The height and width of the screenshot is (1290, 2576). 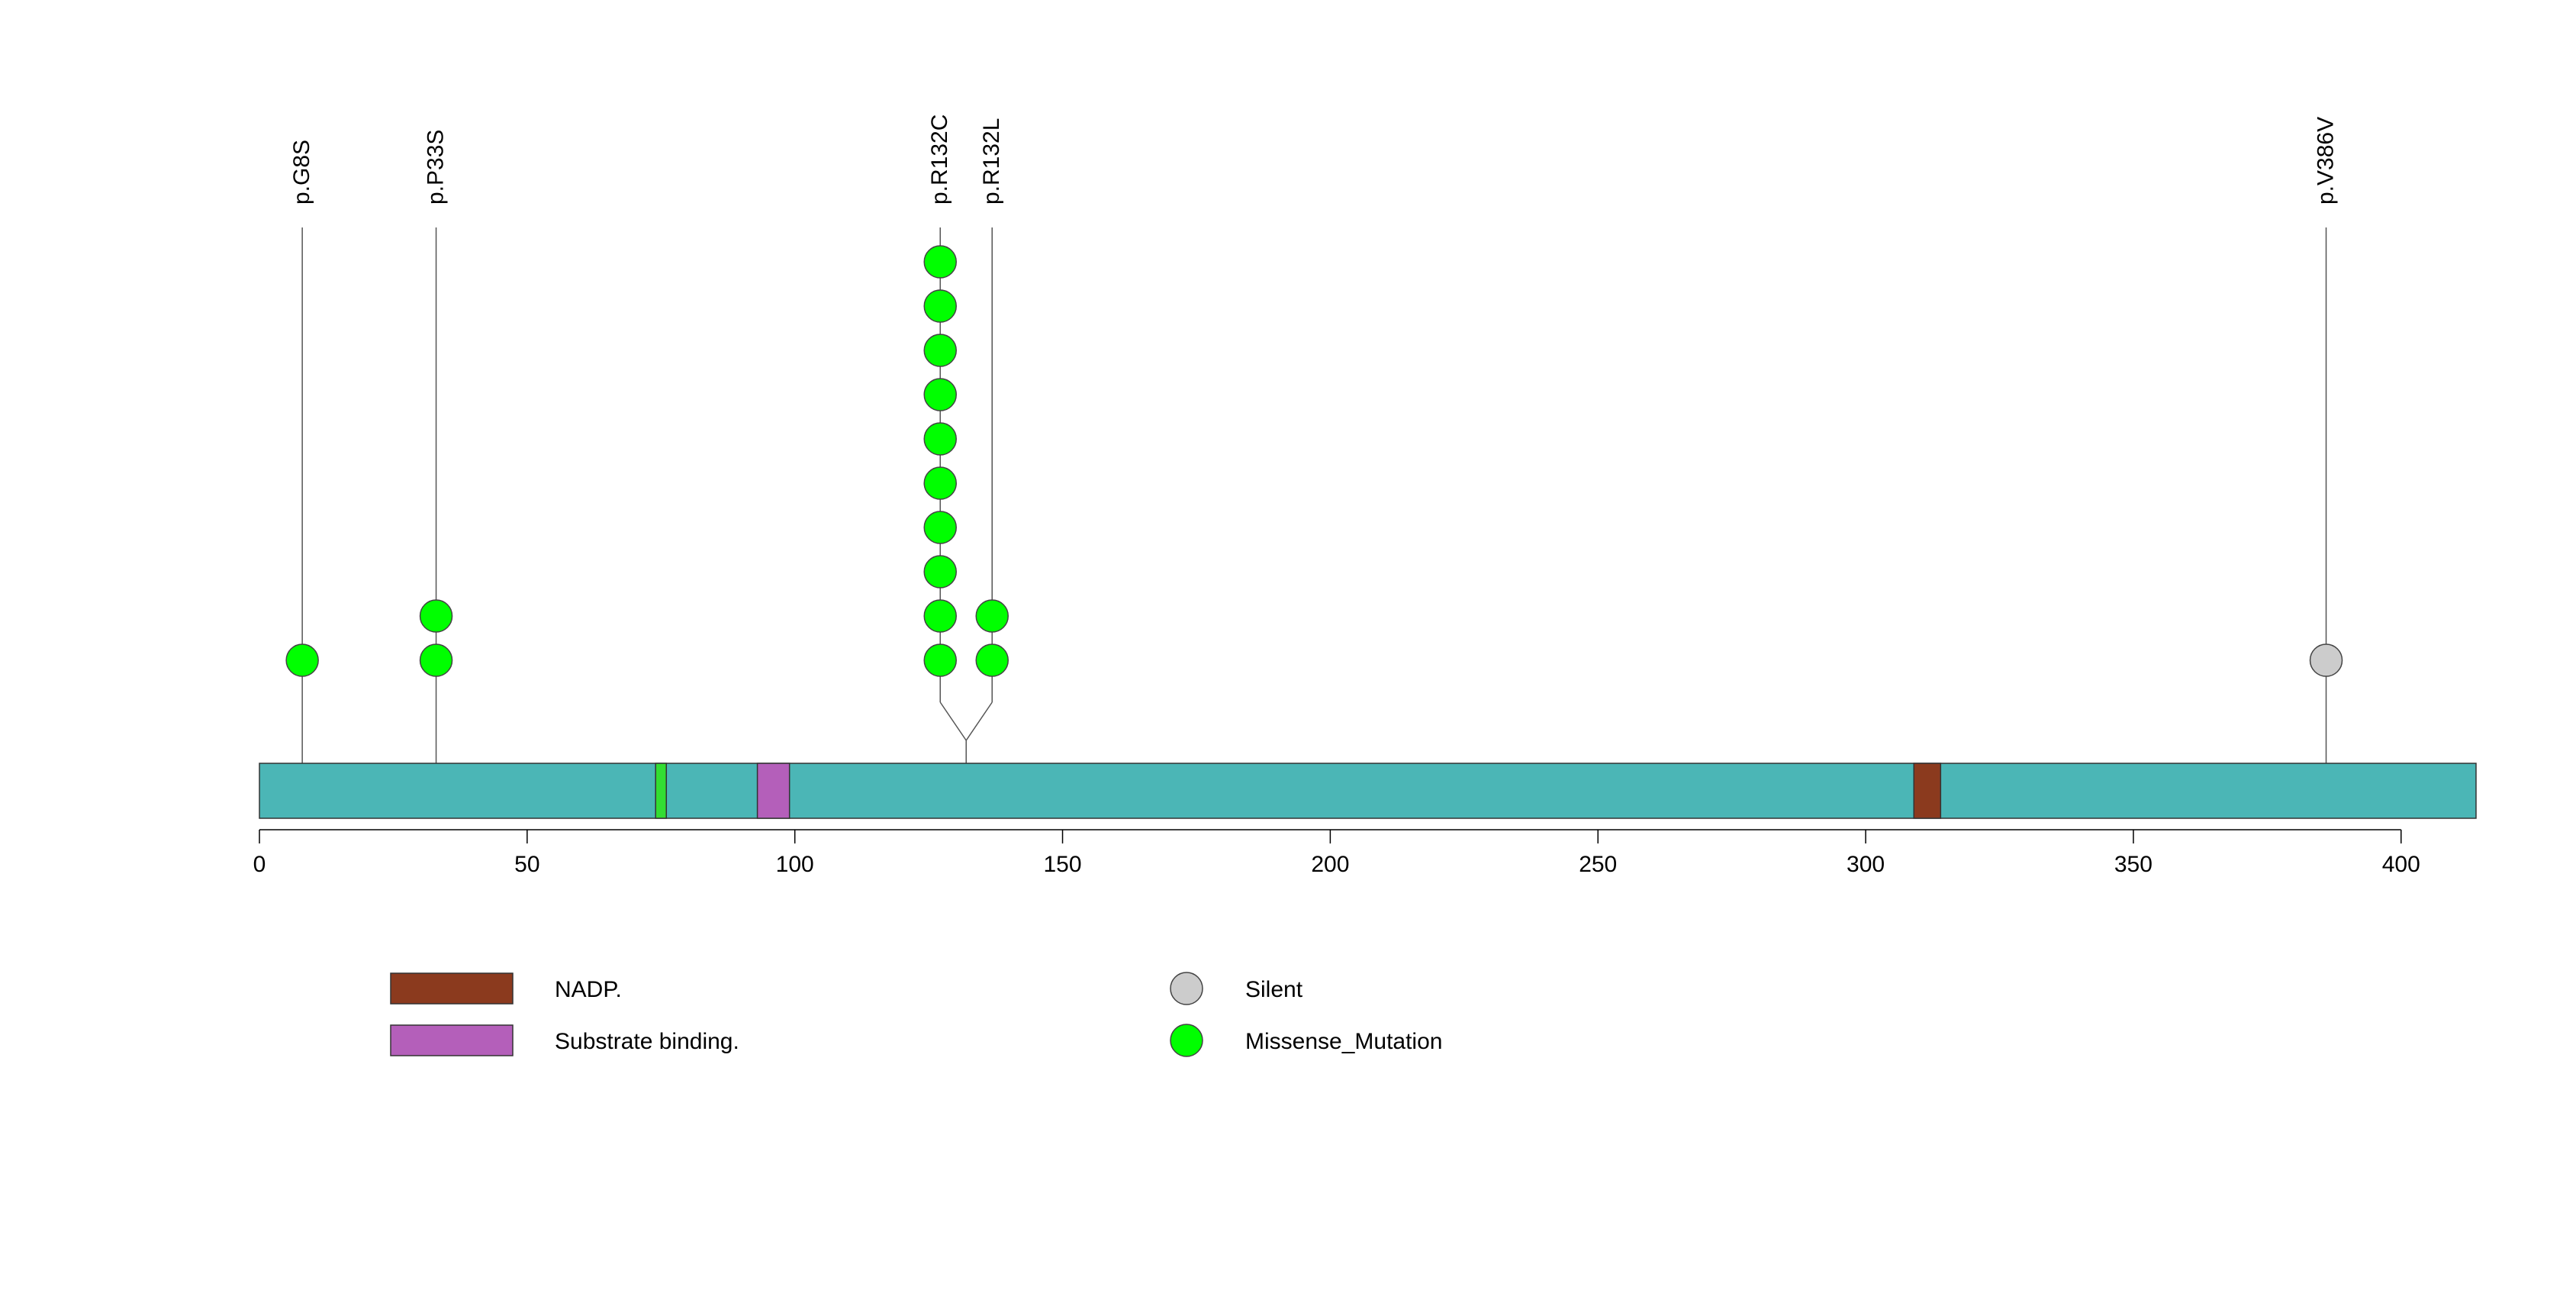 I want to click on x-tick-label: 250, so click(x=1598, y=864).